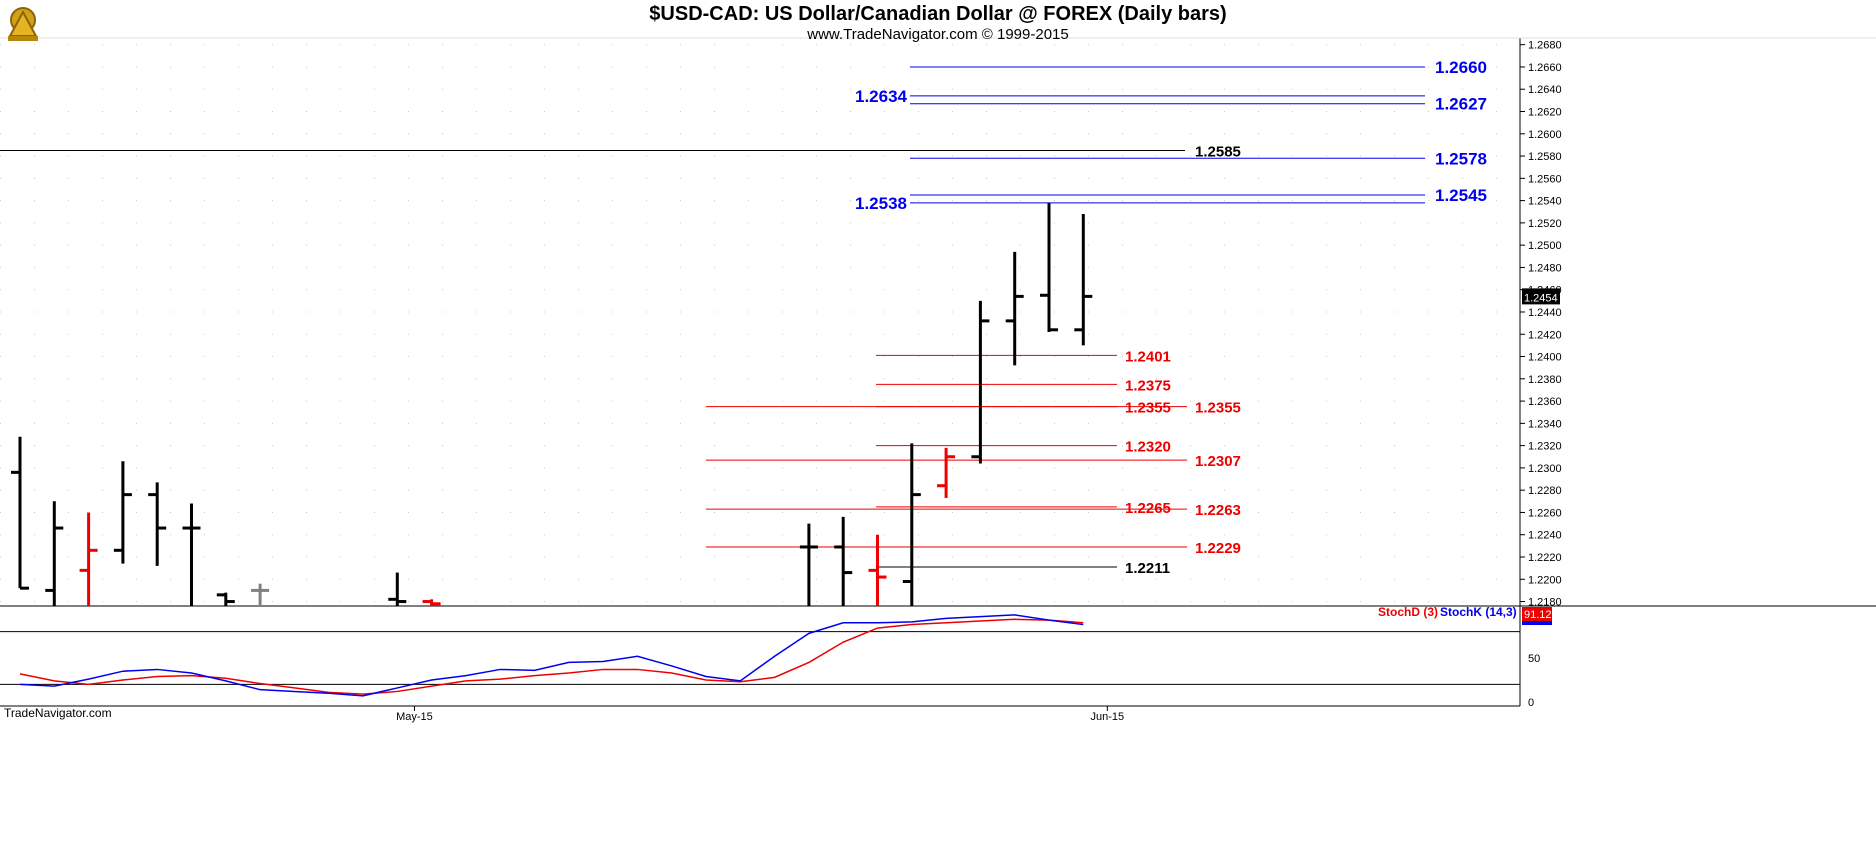 Image resolution: width=1876 pixels, height=863 pixels. What do you see at coordinates (1545, 558) in the screenshot?
I see `price-tick-label: 1.2220` at bounding box center [1545, 558].